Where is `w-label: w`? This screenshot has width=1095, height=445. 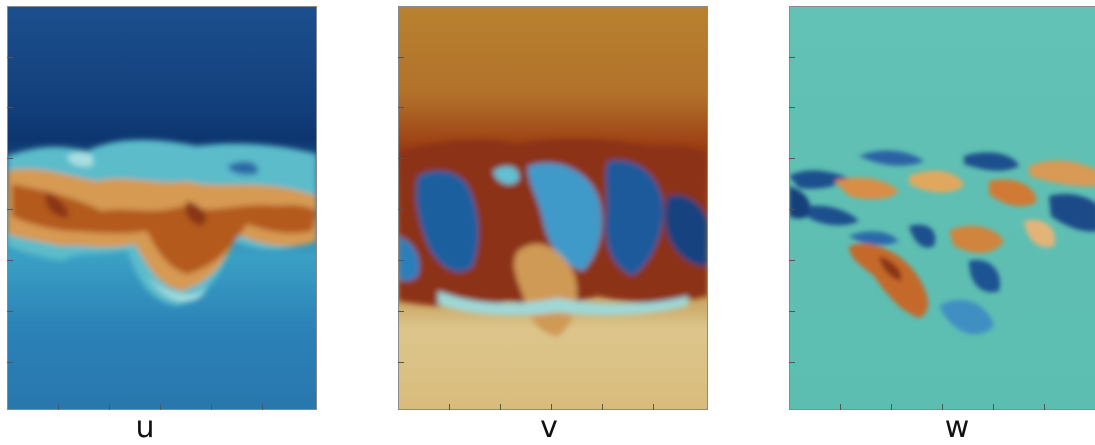 w-label: w is located at coordinates (957, 427).